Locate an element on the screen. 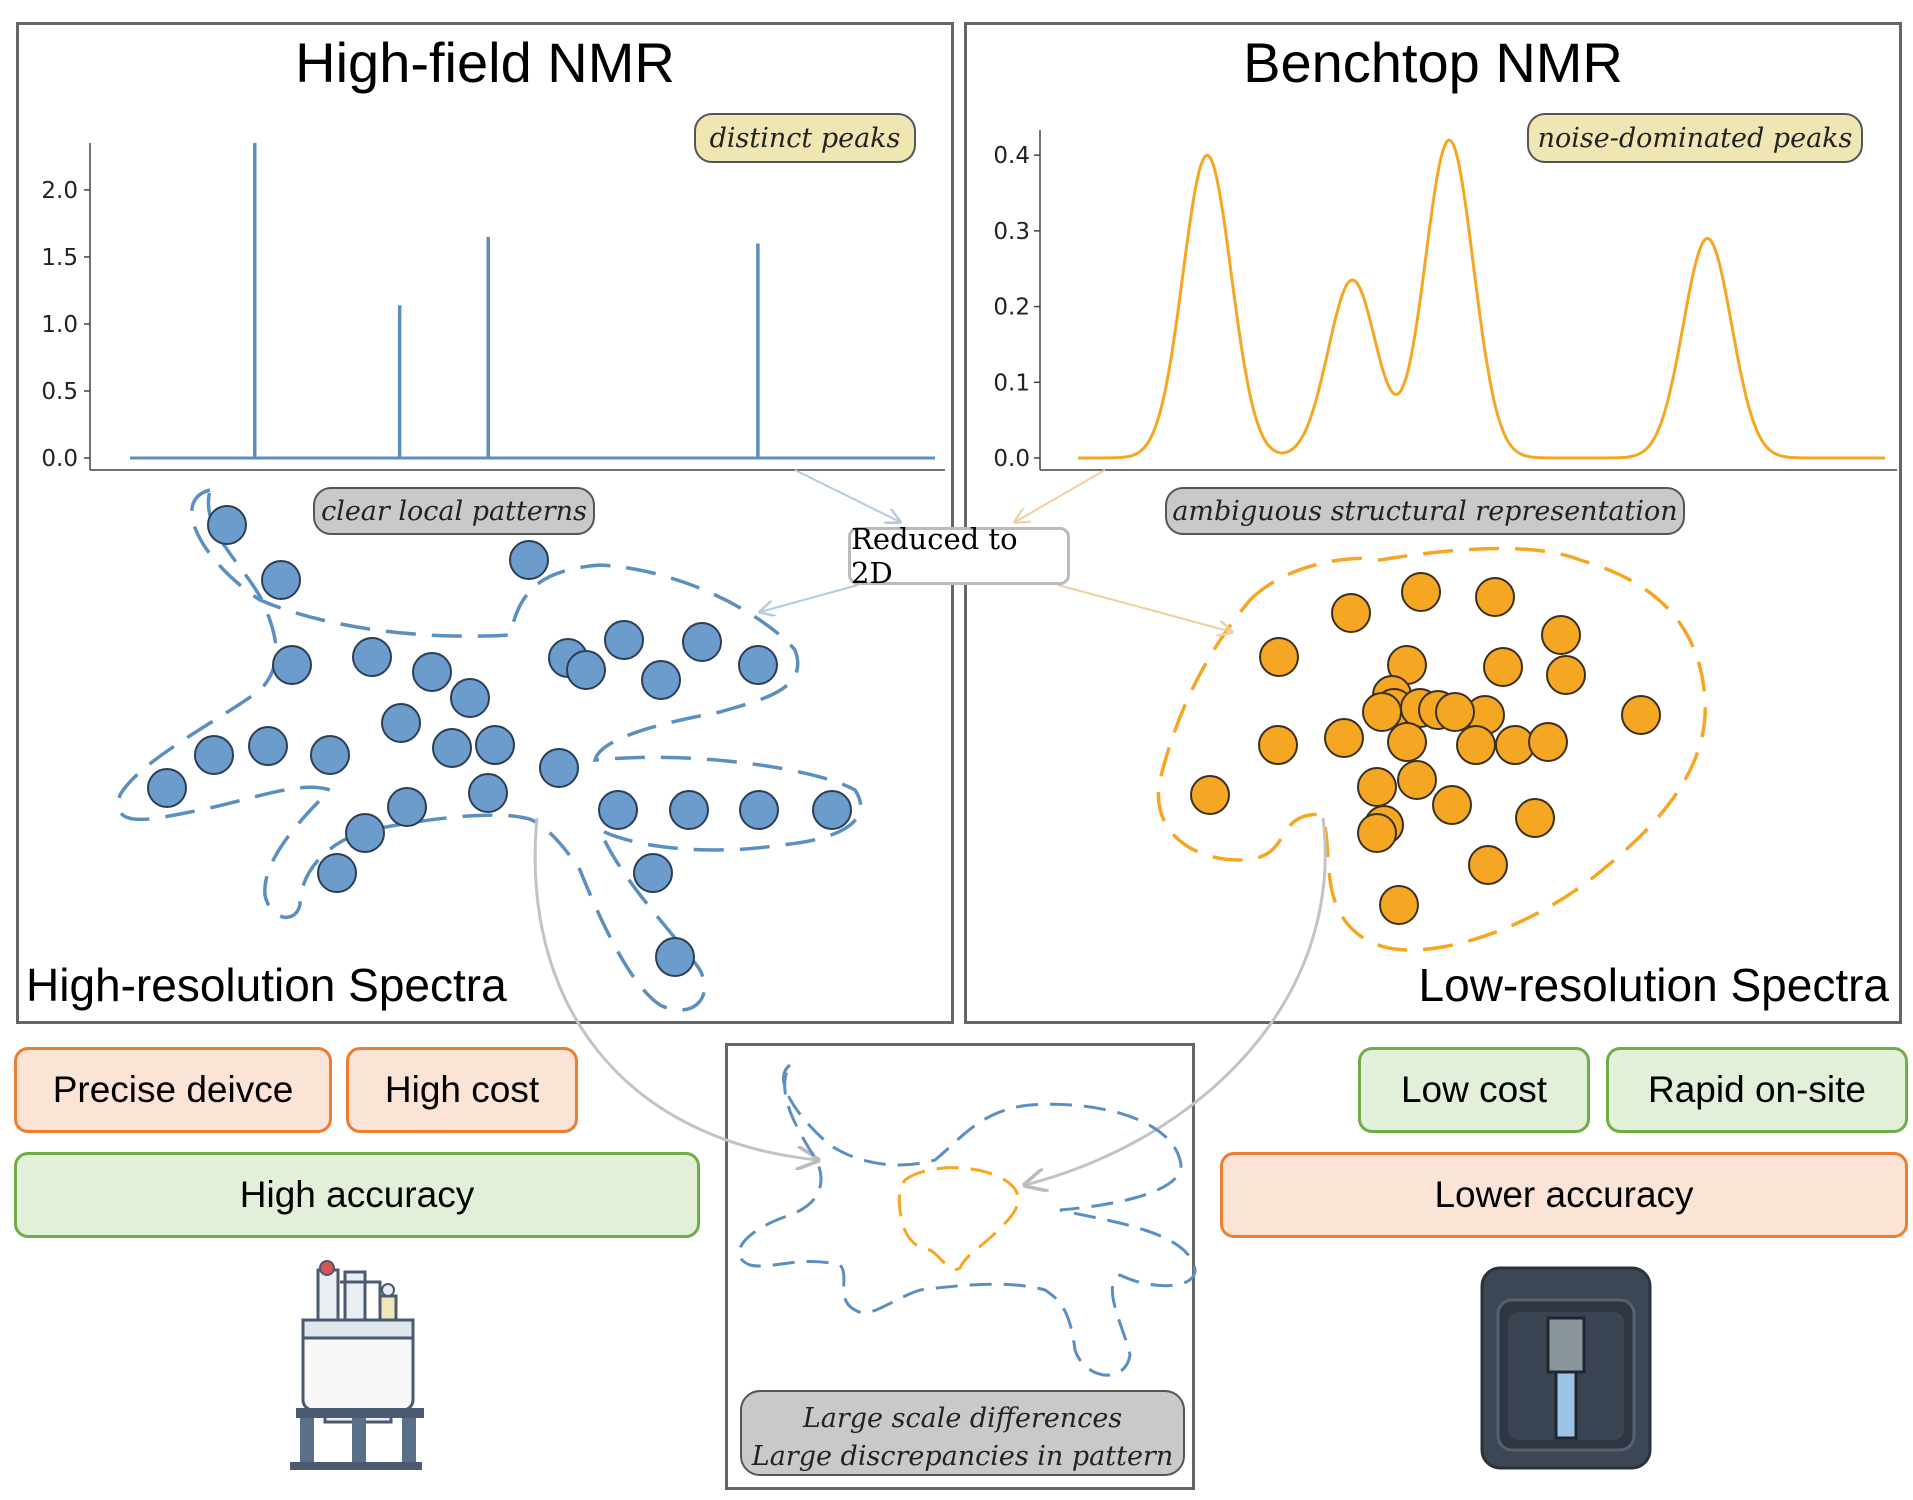 This screenshot has width=1913, height=1500. arrow-left-chart-to-reduced is located at coordinates (847, 495).